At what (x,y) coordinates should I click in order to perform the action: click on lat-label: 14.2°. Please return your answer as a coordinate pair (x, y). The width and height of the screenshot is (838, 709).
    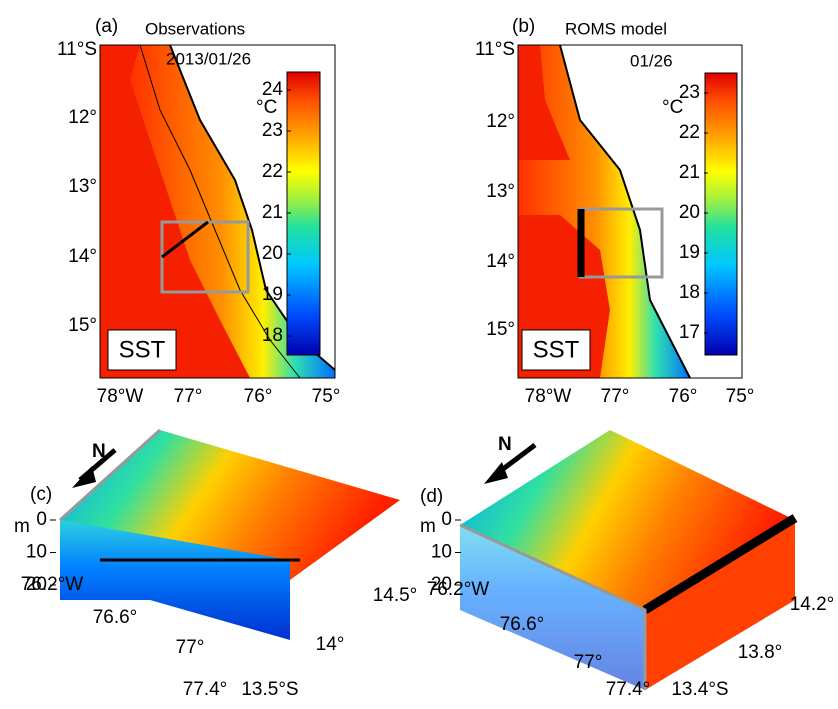
    Looking at the image, I should click on (812, 604).